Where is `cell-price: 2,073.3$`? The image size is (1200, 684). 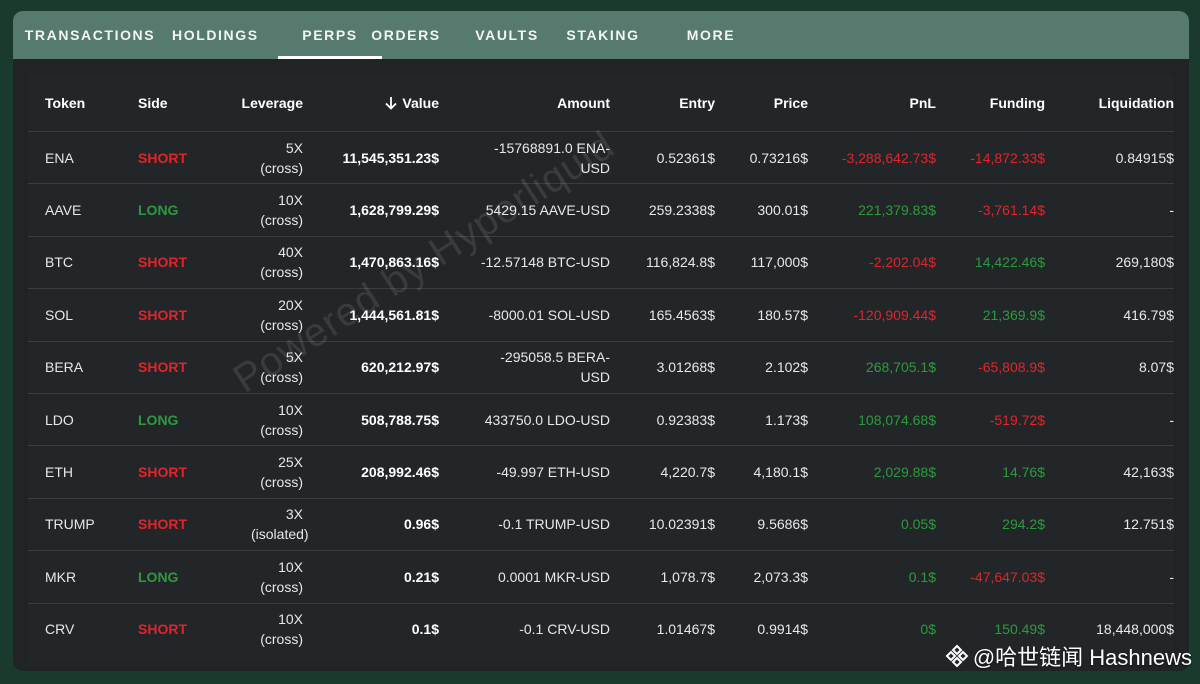 cell-price: 2,073.3$ is located at coordinates (761, 577).